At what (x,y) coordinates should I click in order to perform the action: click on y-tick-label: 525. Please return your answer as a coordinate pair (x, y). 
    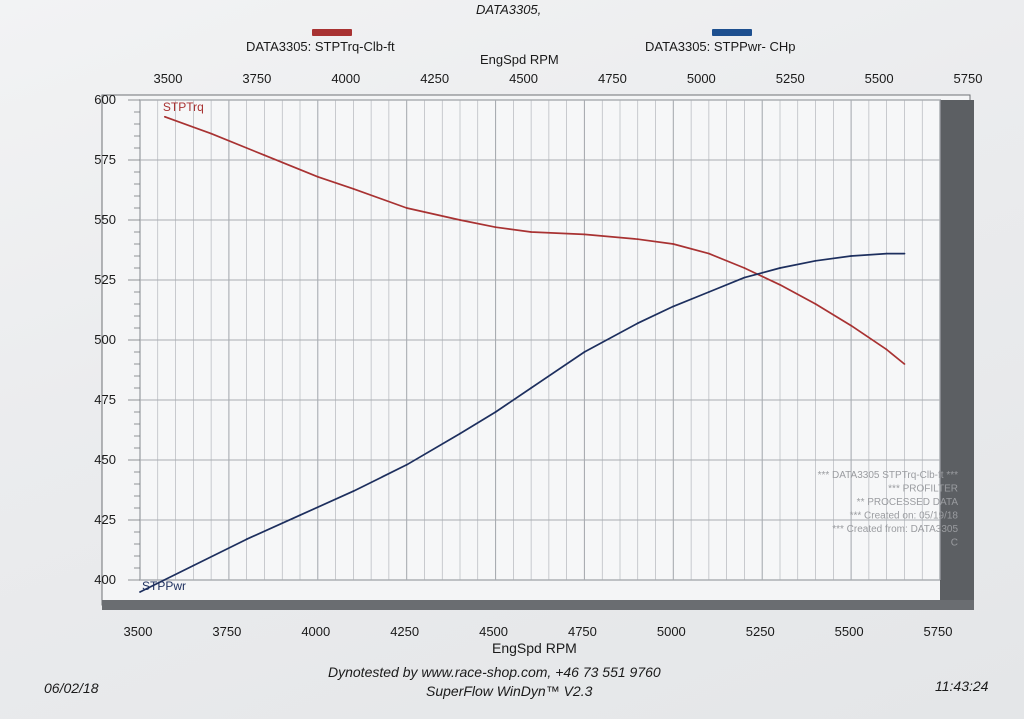
    Looking at the image, I should click on (105, 279).